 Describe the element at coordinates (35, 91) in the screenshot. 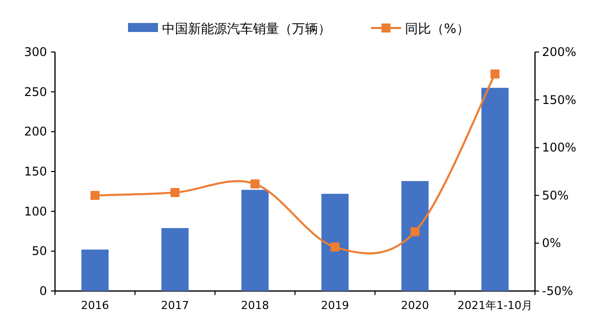

I see `y-tick-label: 250` at that location.